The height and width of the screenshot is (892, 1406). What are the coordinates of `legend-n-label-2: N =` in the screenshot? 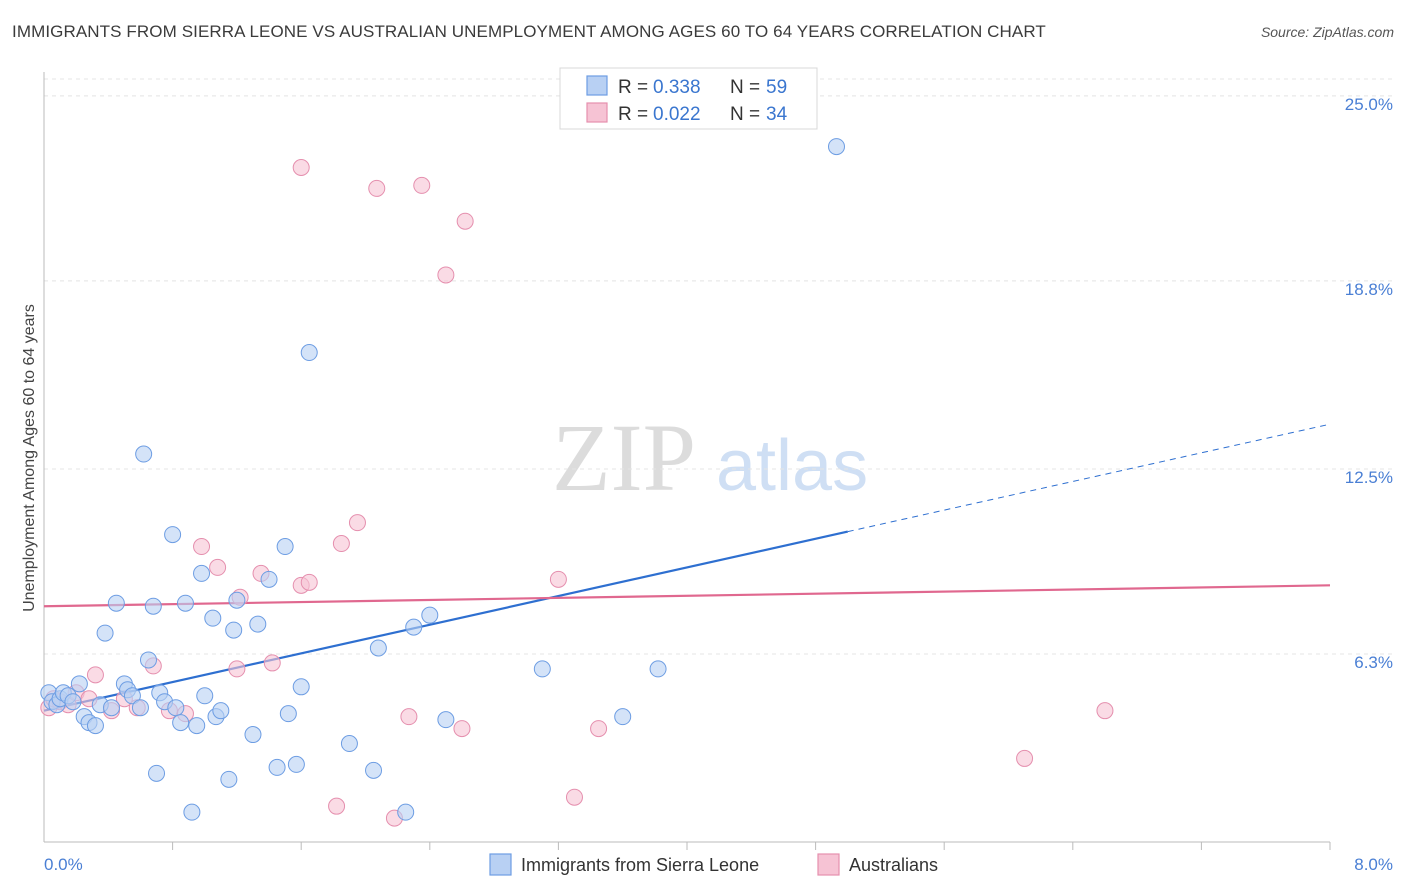 It's located at (745, 114).